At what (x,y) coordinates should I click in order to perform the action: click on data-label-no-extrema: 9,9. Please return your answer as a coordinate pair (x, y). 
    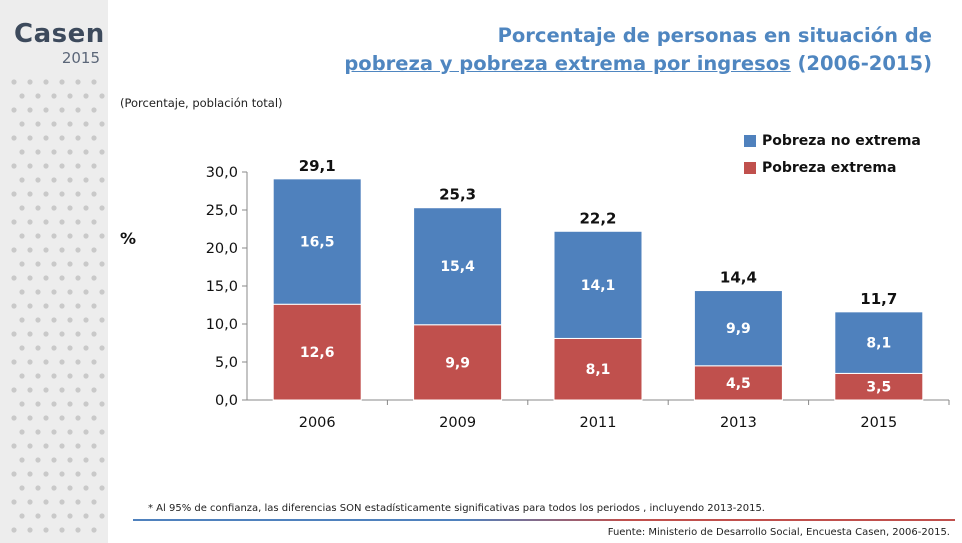
    Looking at the image, I should click on (738, 329).